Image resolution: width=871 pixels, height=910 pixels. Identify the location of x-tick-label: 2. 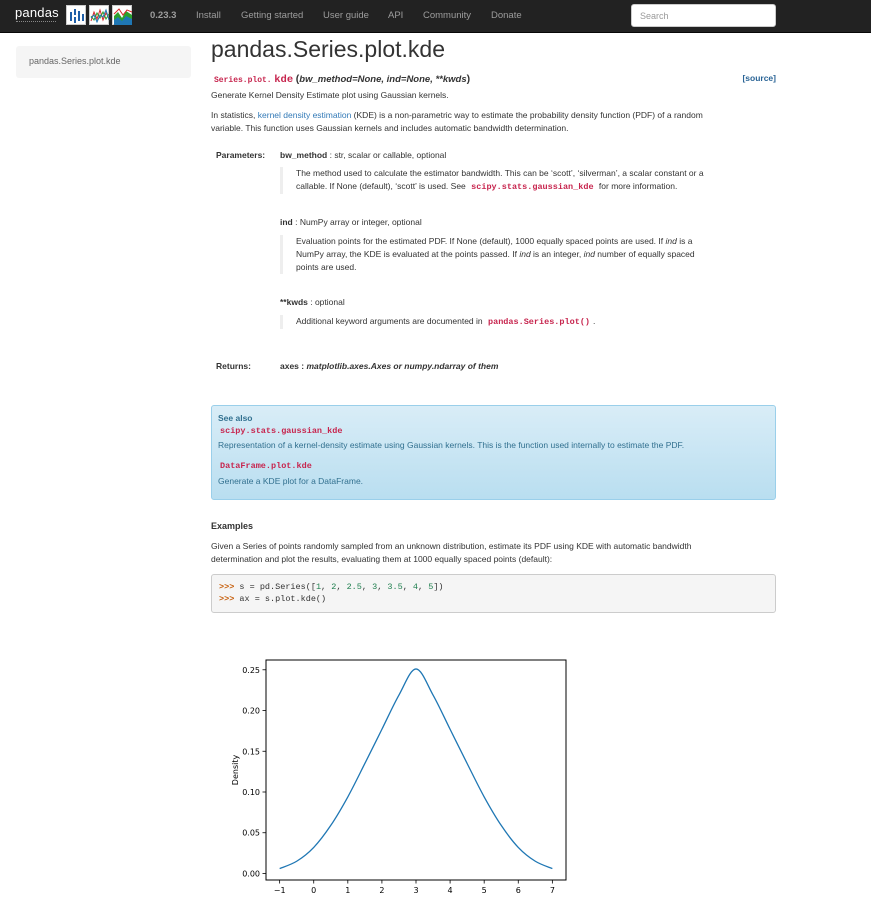
(381, 890).